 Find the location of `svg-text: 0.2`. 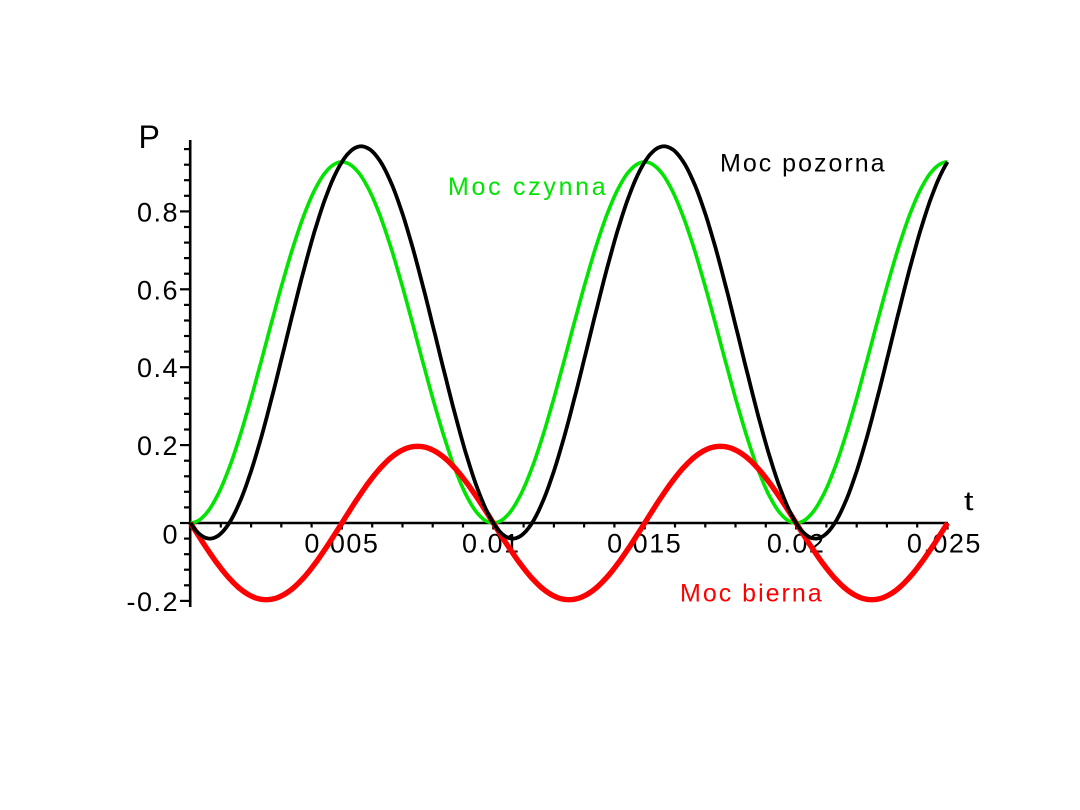

svg-text: 0.2 is located at coordinates (158, 446).